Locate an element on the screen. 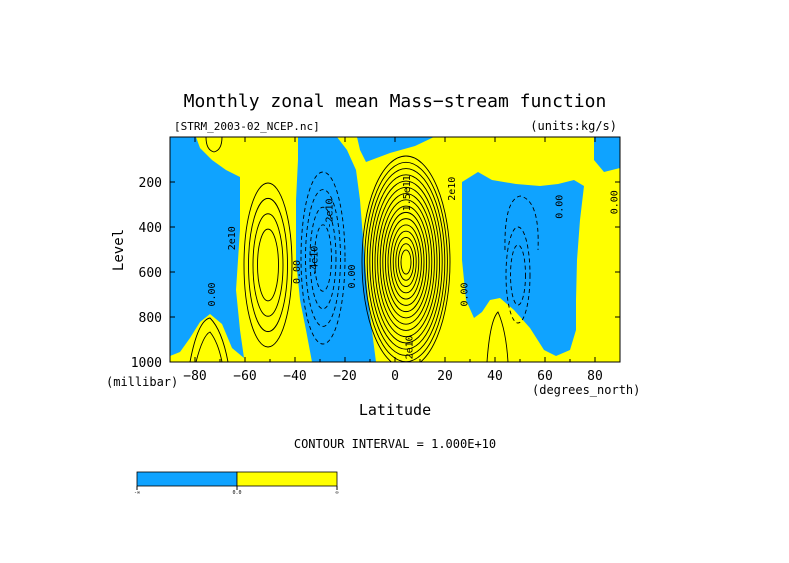 This screenshot has height=563, width=789. contour-interval-text: CONTOUR INTERVAL = 1.000E+10 is located at coordinates (395, 444).